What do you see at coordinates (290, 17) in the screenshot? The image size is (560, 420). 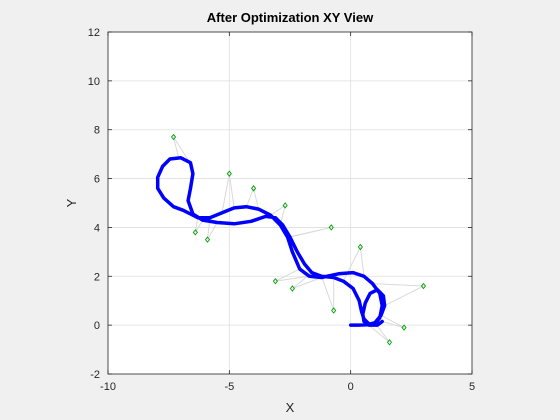 I see `chart-title: After Optimization XY View` at bounding box center [290, 17].